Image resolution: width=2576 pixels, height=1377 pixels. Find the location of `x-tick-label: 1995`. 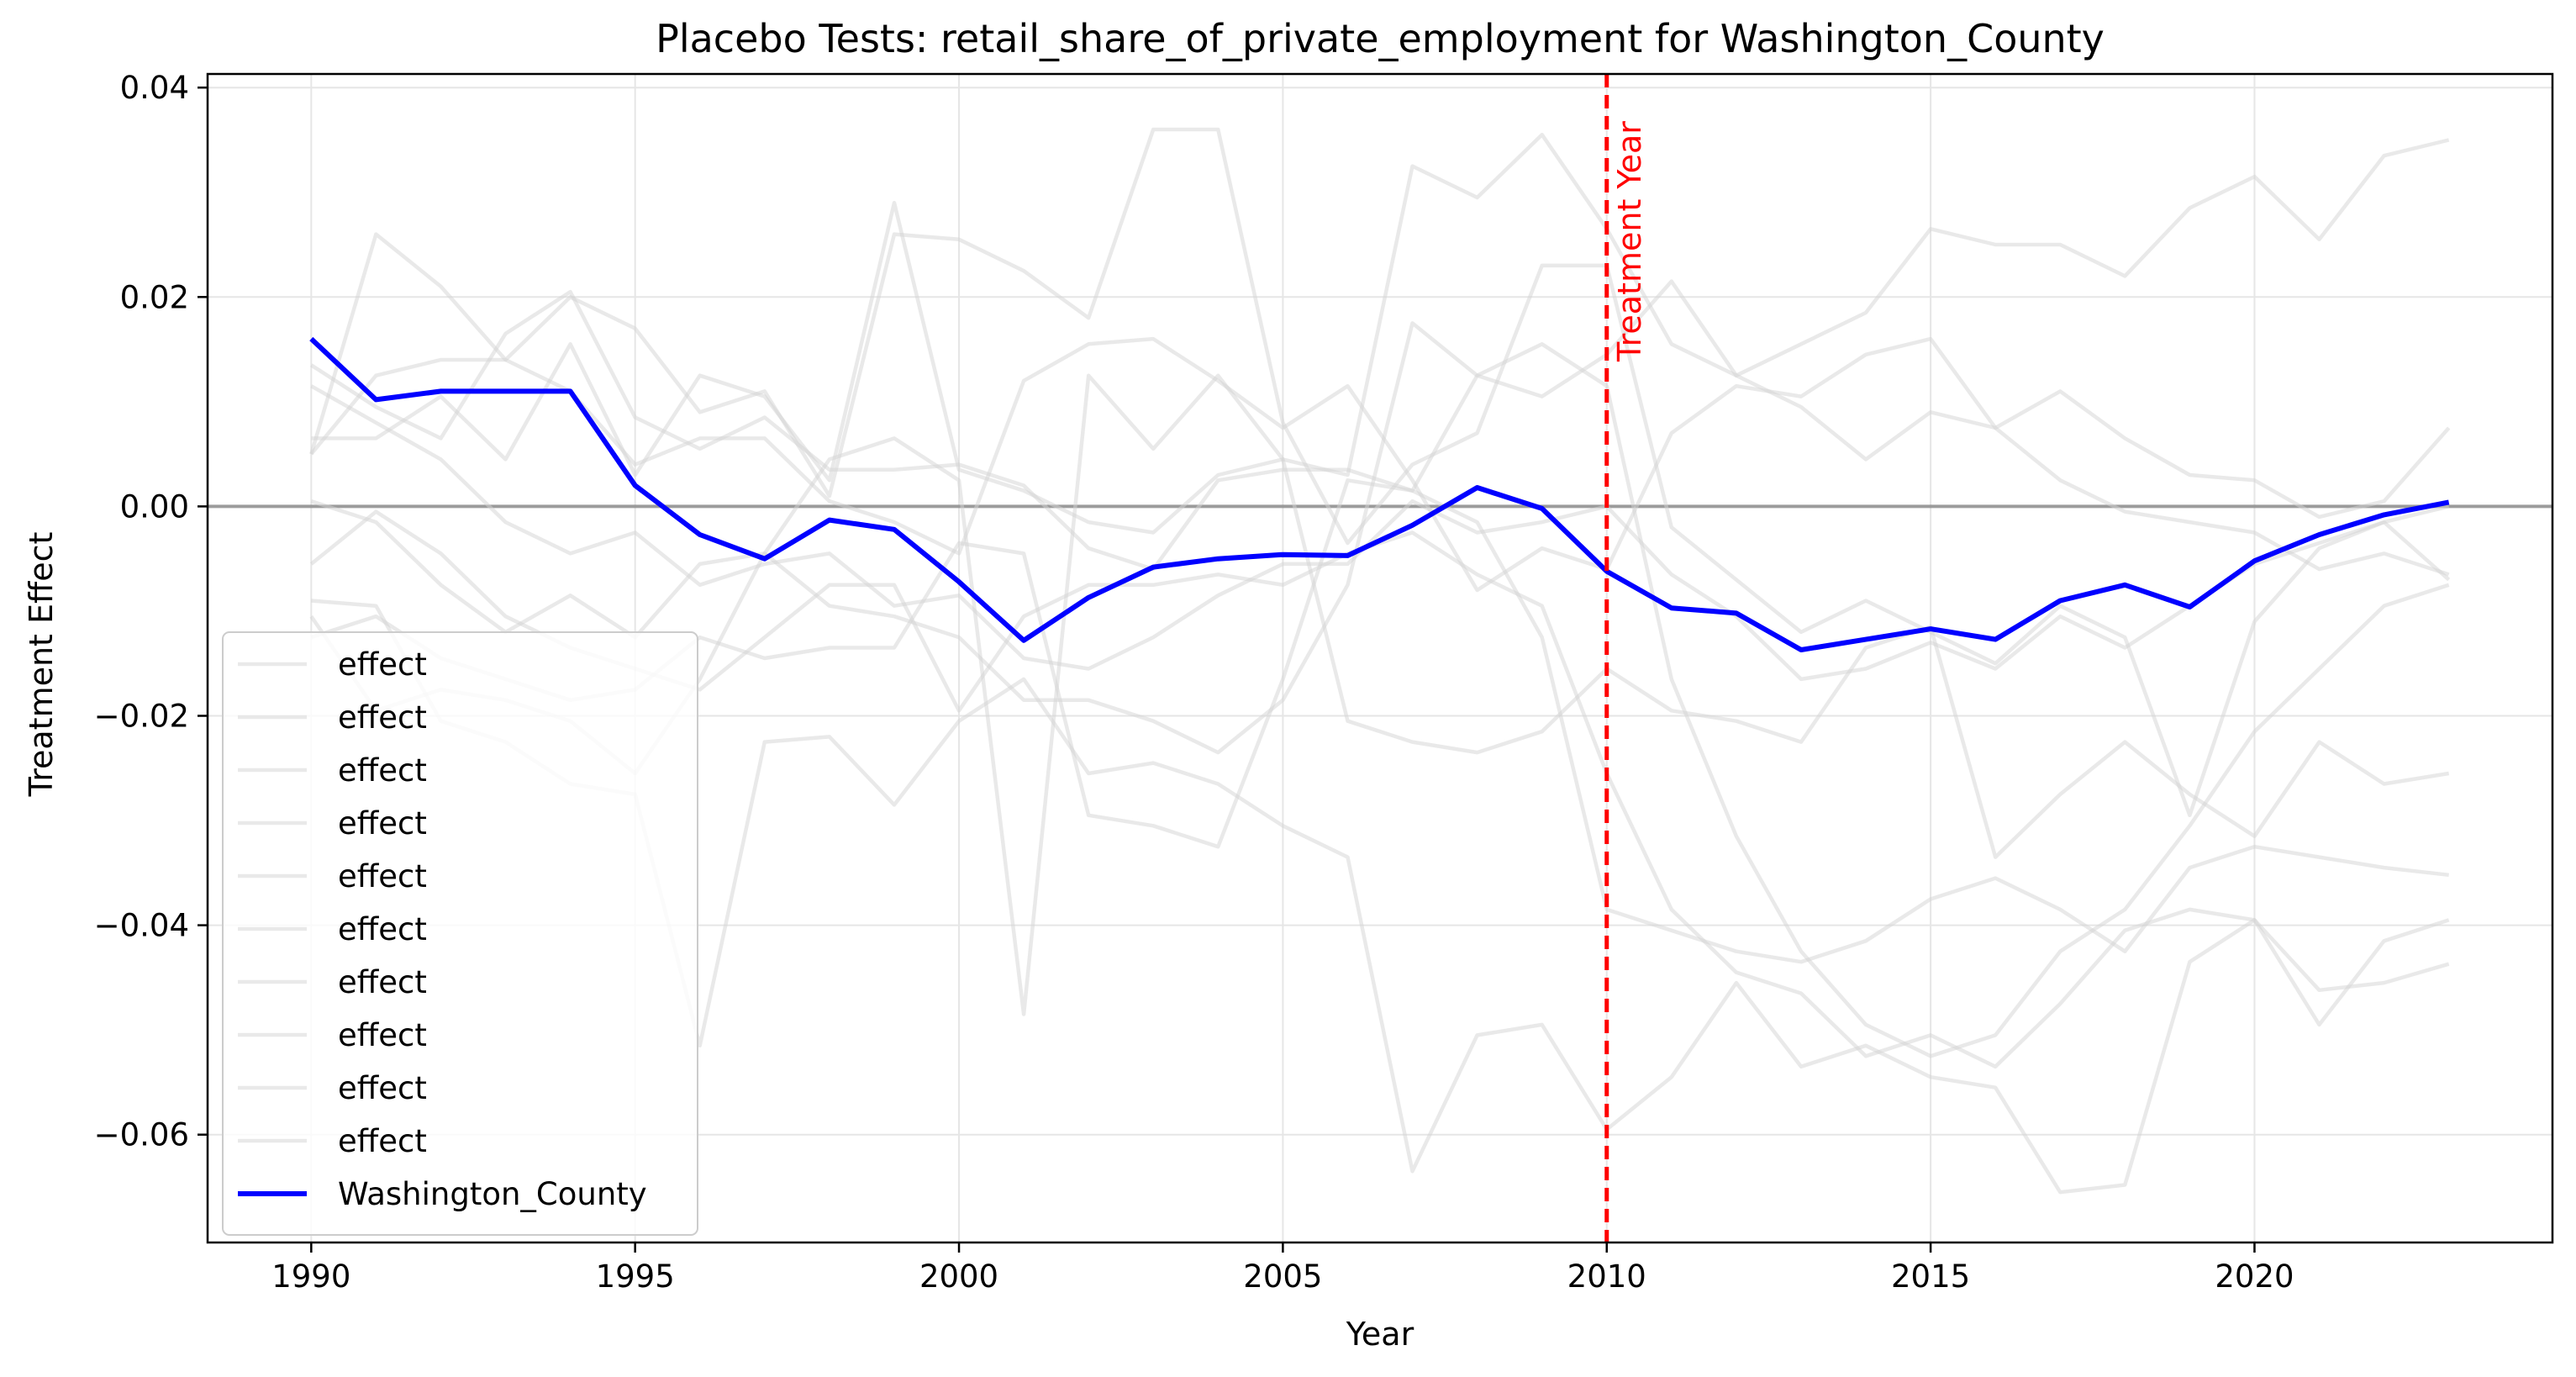

x-tick-label: 1995 is located at coordinates (635, 1276).